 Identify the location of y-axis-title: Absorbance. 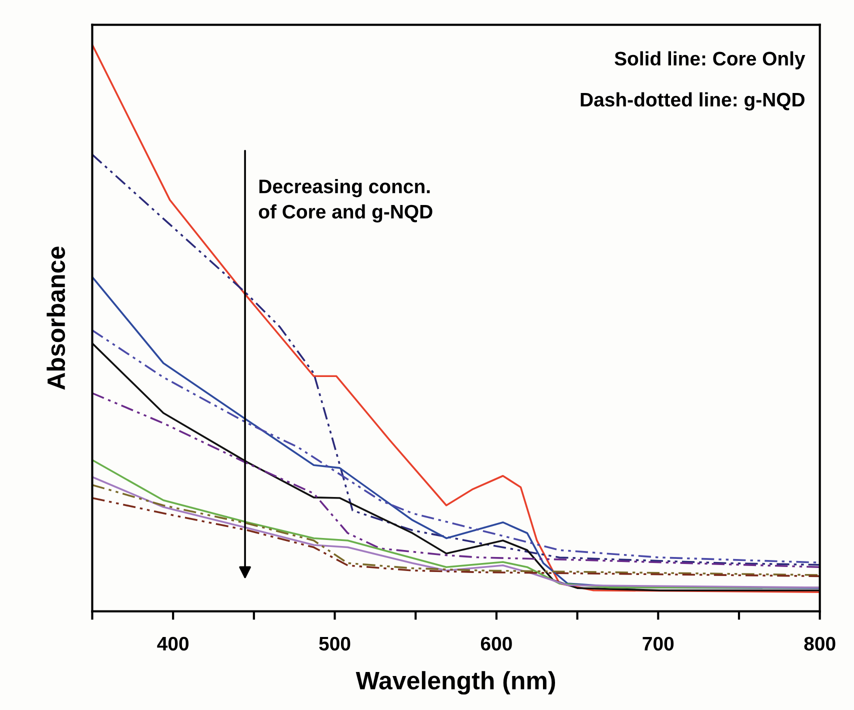
(56, 318).